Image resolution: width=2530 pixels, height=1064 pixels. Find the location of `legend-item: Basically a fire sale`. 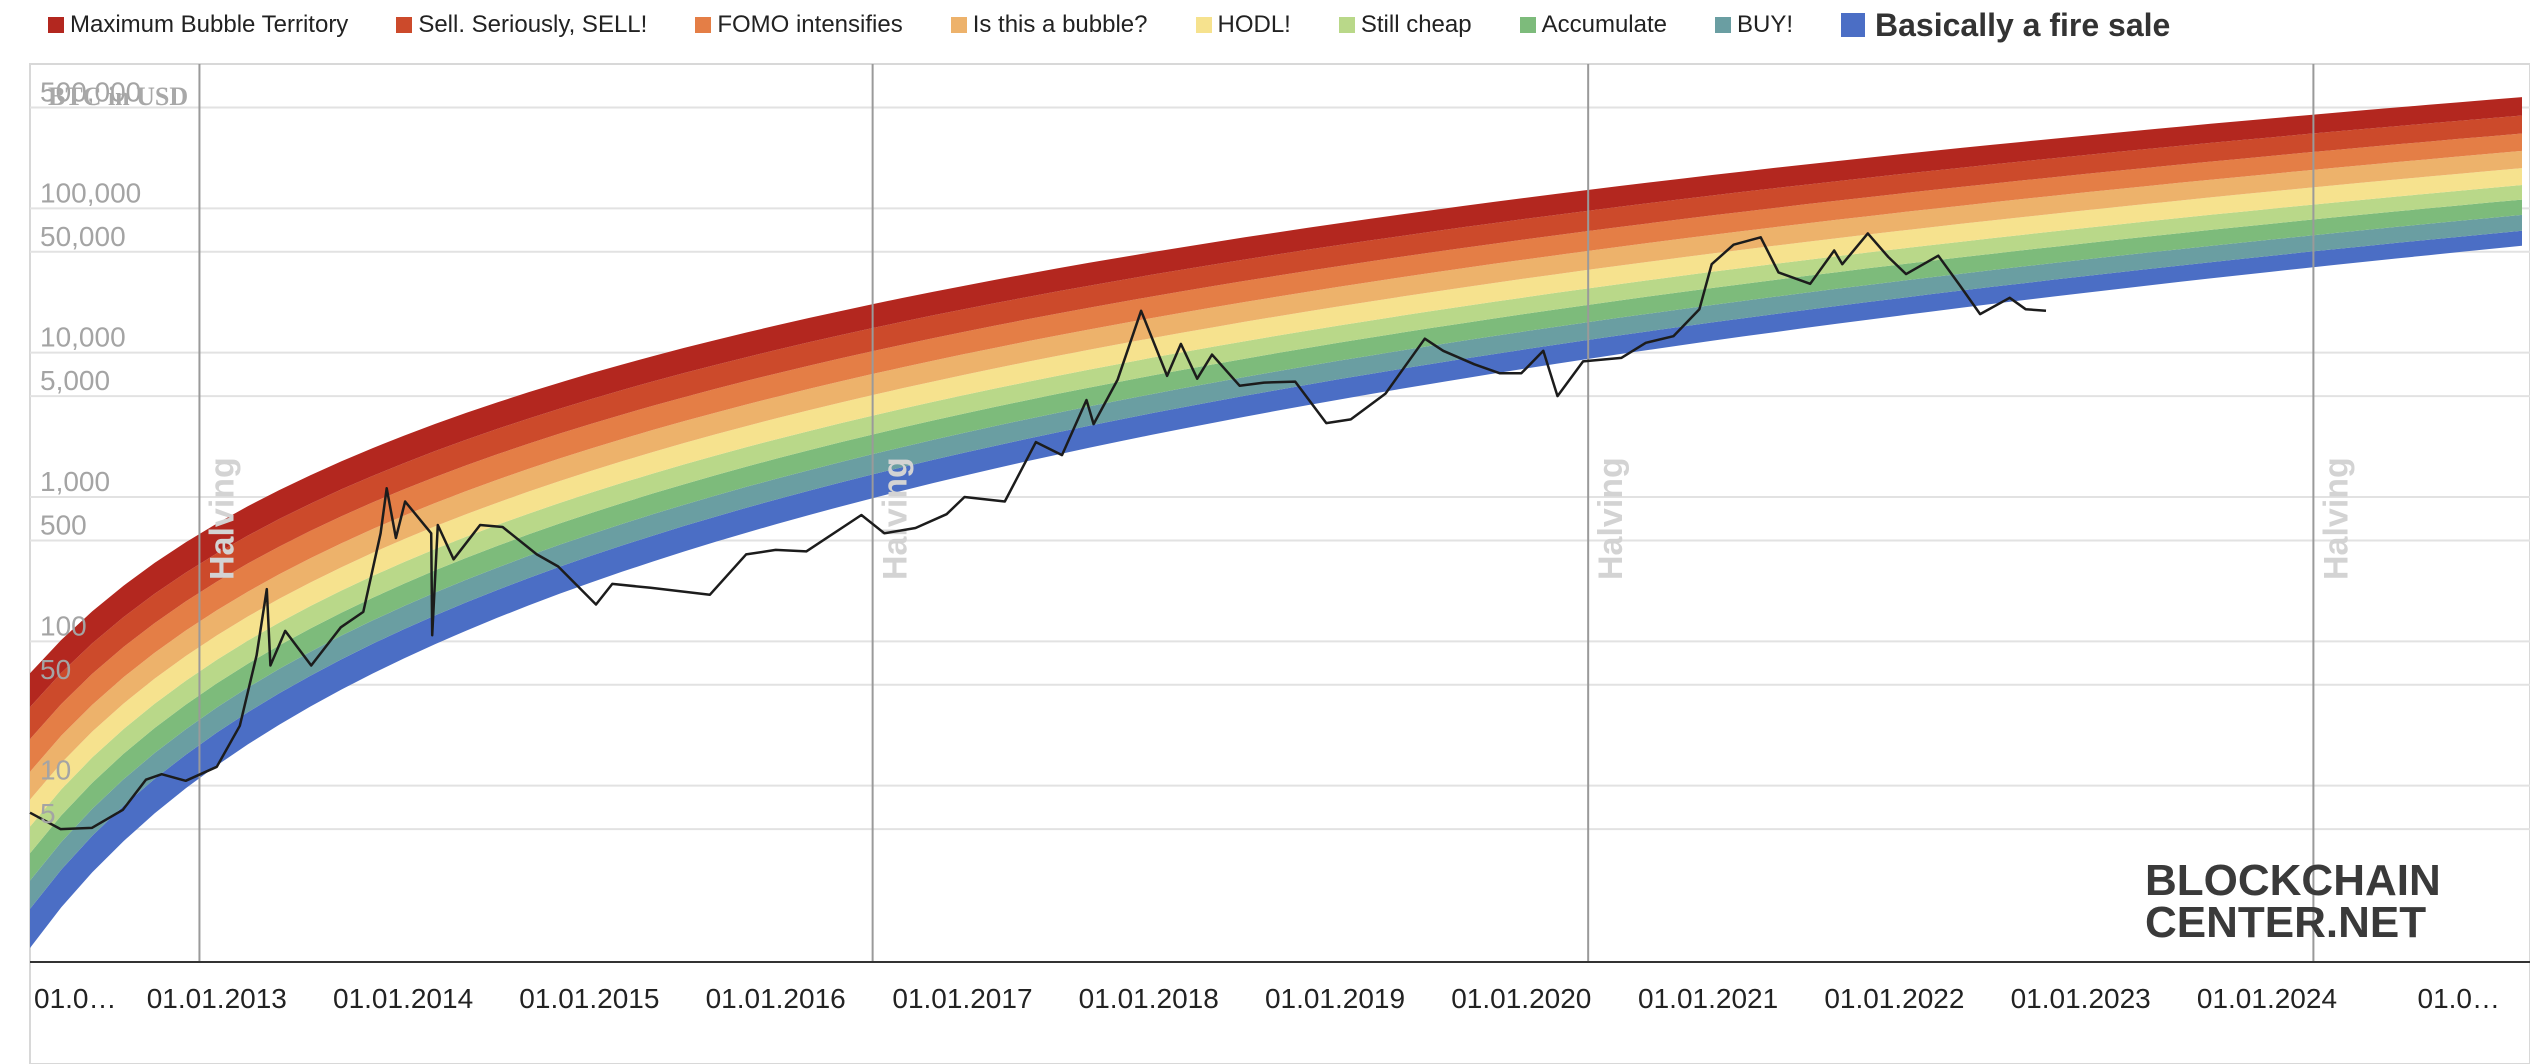

legend-item: Basically a fire sale is located at coordinates (2005, 25).